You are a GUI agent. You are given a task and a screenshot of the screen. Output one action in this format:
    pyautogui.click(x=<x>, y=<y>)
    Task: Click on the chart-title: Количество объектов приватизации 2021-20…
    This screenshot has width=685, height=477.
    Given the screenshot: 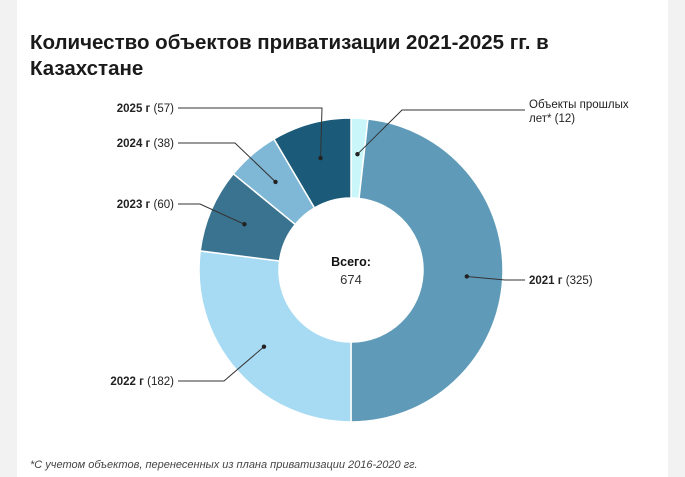 What is the action you would take?
    pyautogui.click(x=289, y=55)
    